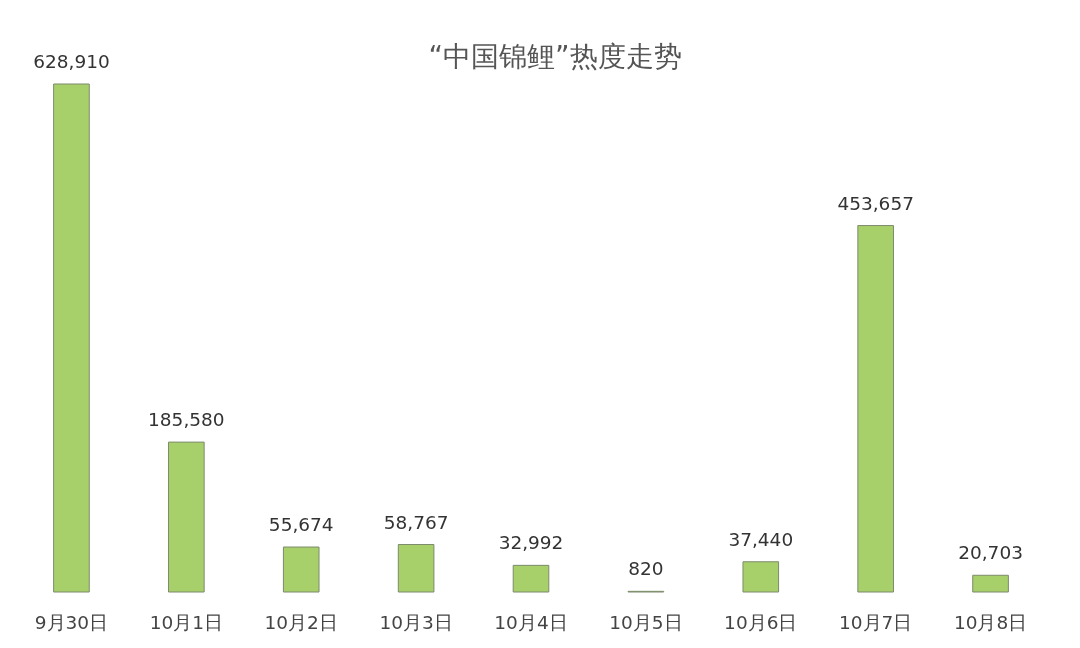 The image size is (1080, 648). Describe the element at coordinates (301, 525) in the screenshot. I see `data-label: 55,674` at that location.